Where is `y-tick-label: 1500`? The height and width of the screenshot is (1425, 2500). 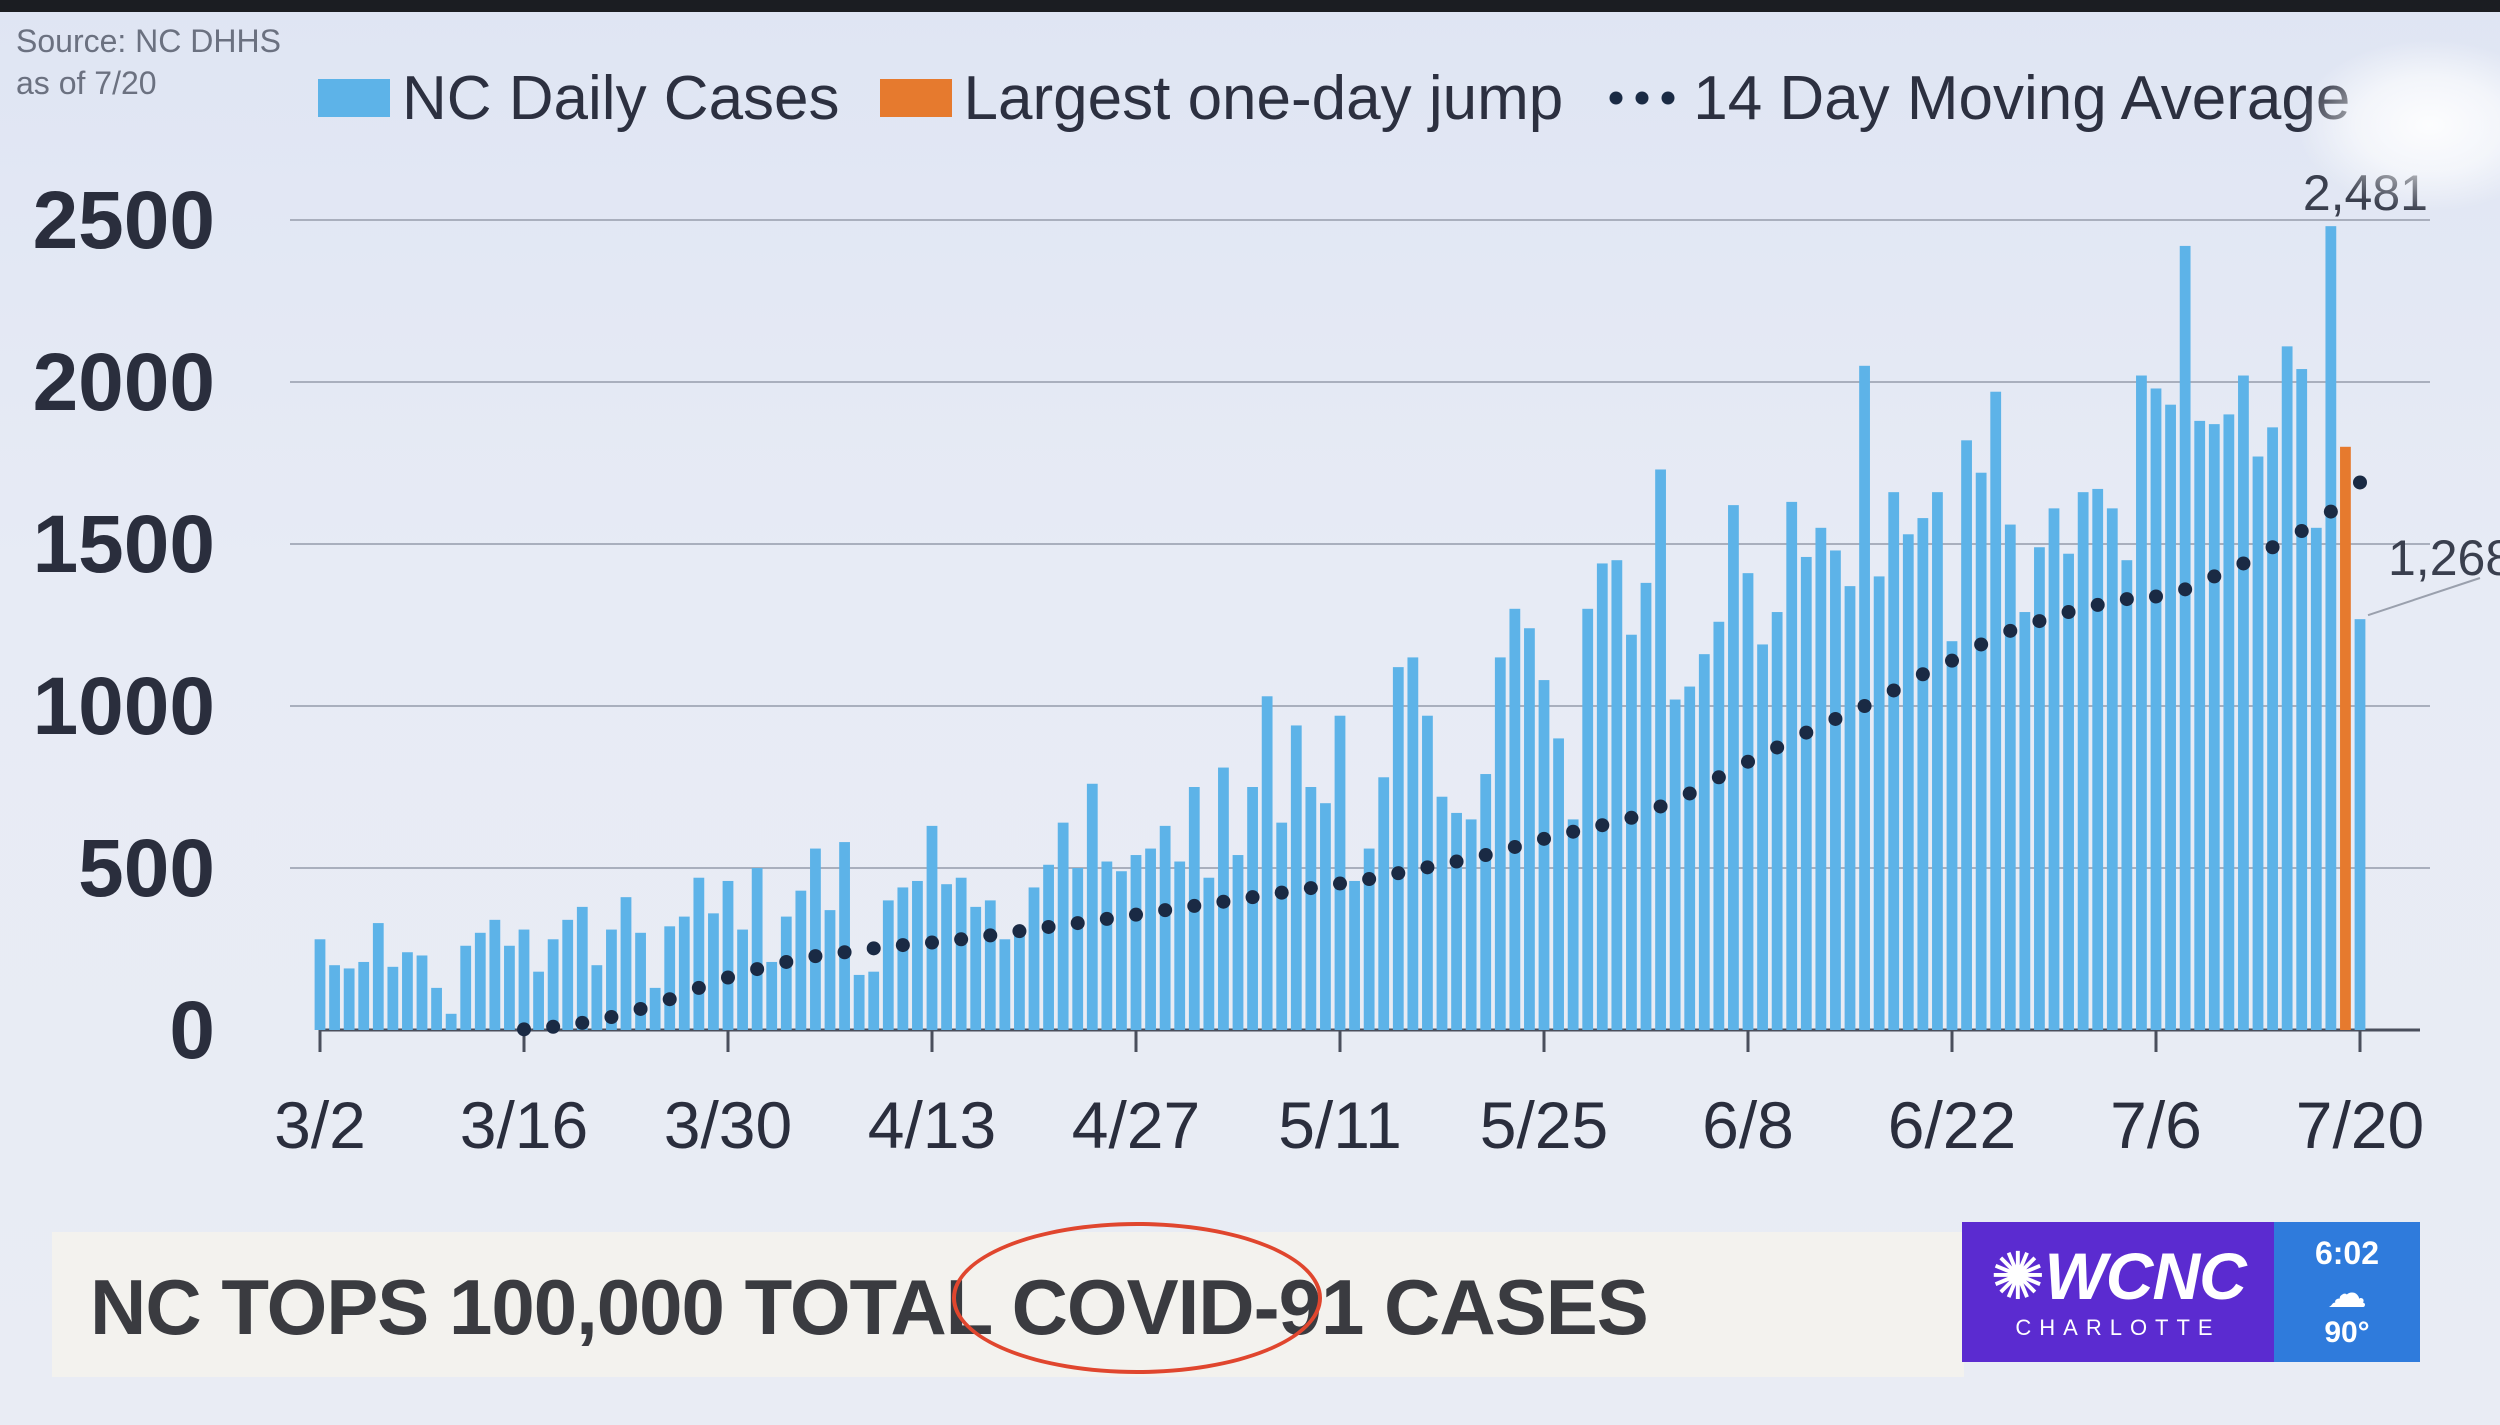
y-tick-label: 1500 is located at coordinates (124, 544).